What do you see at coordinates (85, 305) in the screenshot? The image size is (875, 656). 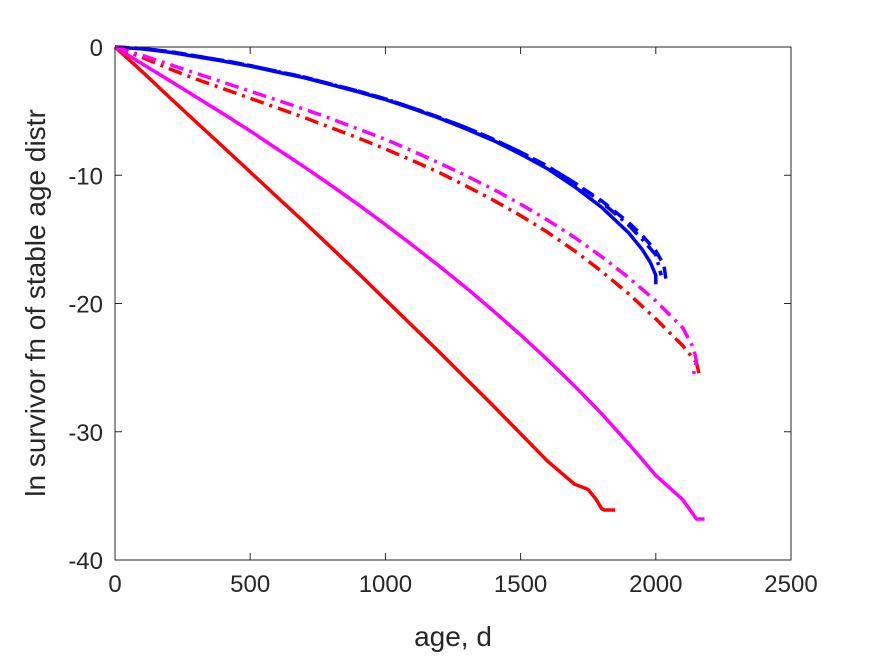 I see `y-tick-label: -20` at bounding box center [85, 305].